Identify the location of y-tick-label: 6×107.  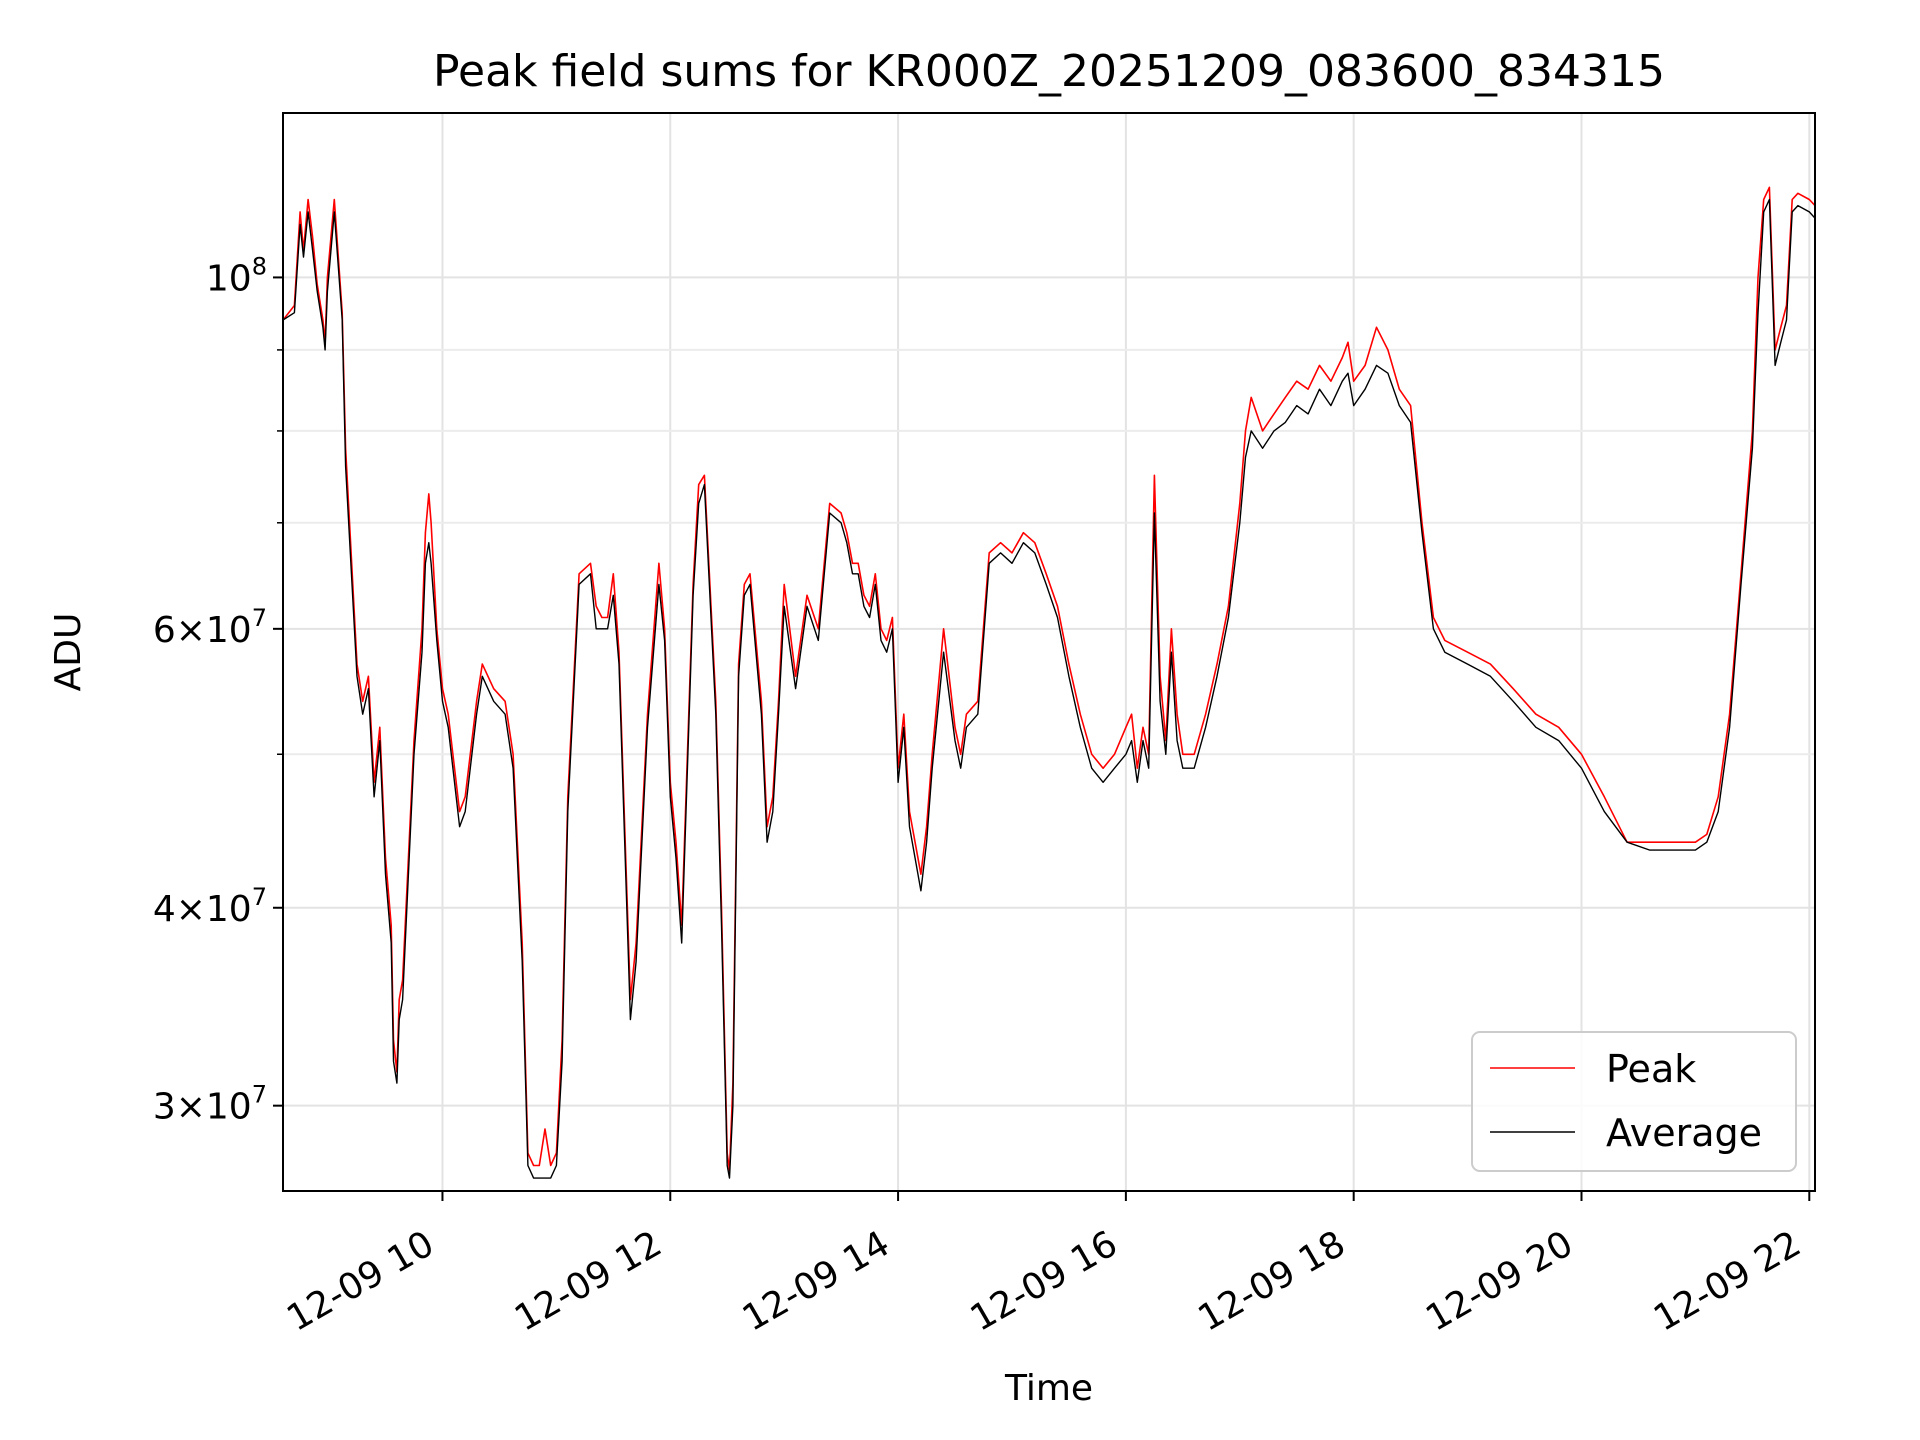
(210, 627).